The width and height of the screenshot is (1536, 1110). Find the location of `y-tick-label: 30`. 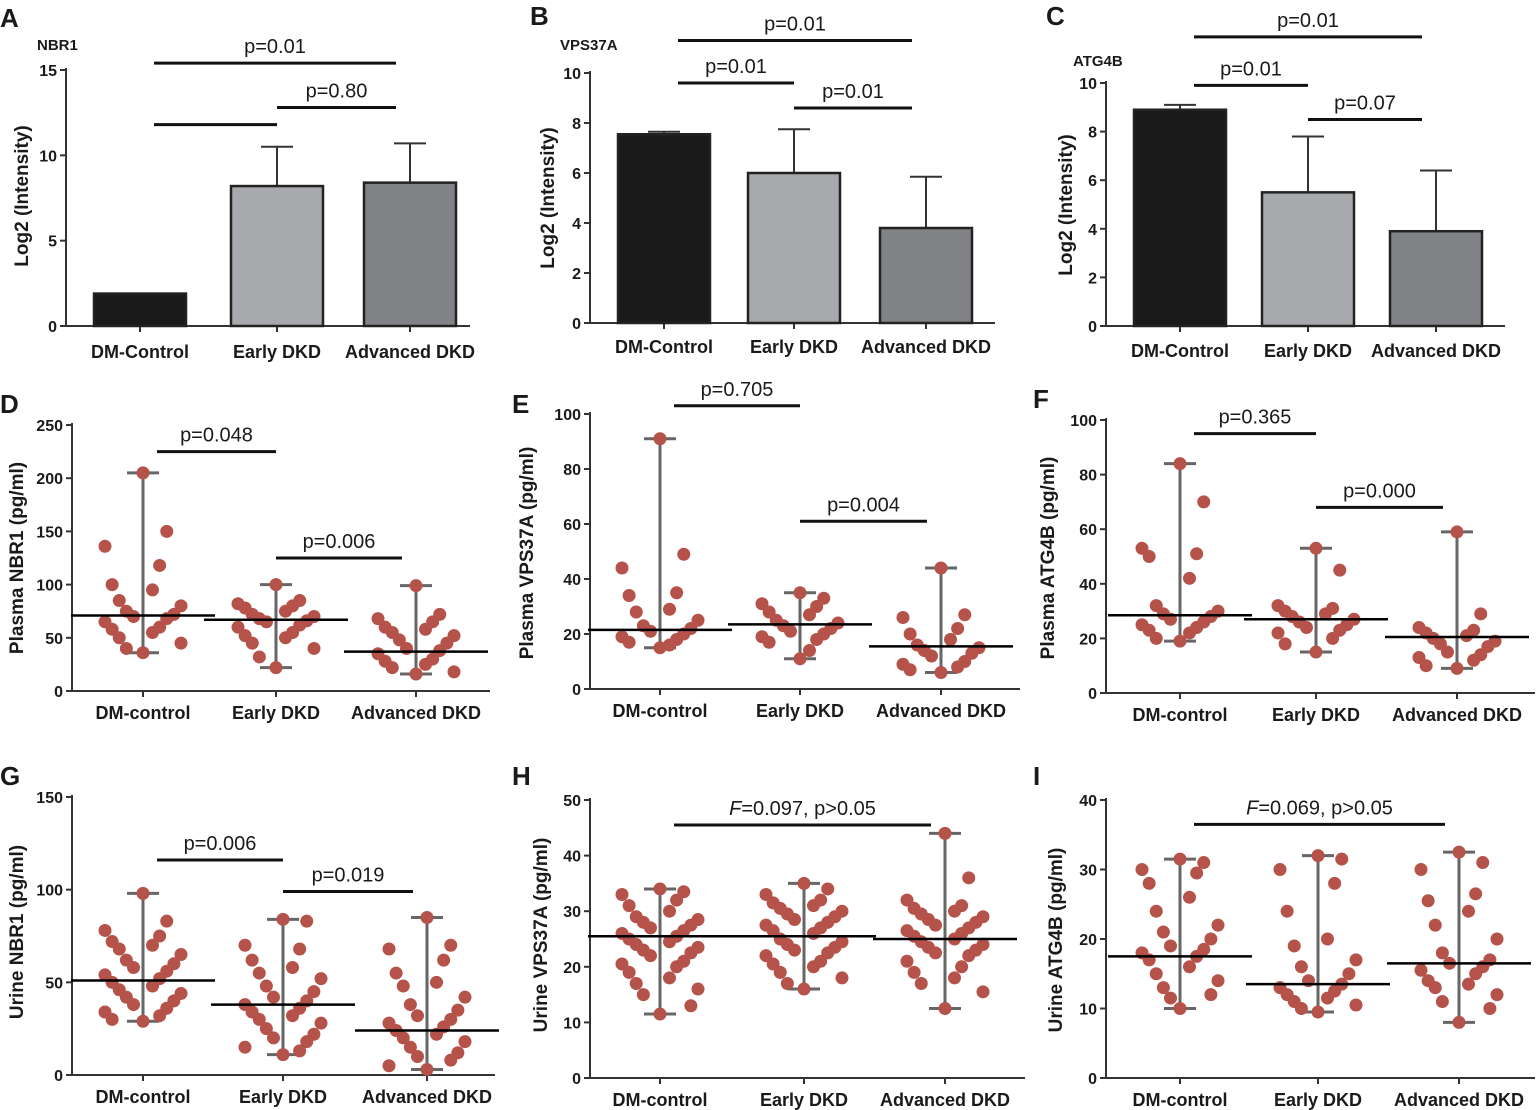

y-tick-label: 30 is located at coordinates (572, 912).